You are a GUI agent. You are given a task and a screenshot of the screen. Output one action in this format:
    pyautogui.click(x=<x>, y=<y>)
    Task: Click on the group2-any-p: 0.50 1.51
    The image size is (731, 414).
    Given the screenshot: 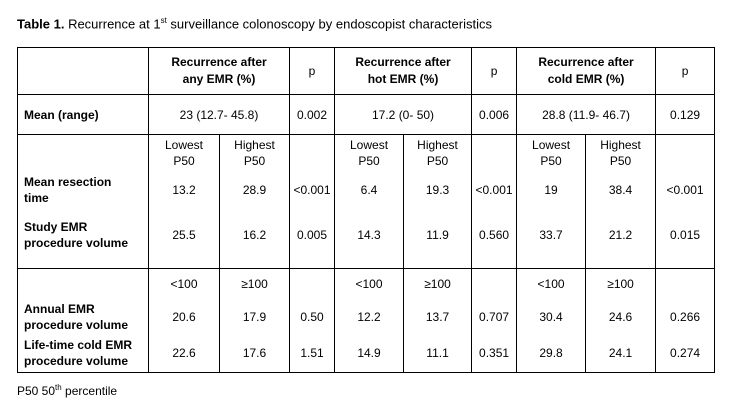 What is the action you would take?
    pyautogui.click(x=312, y=320)
    